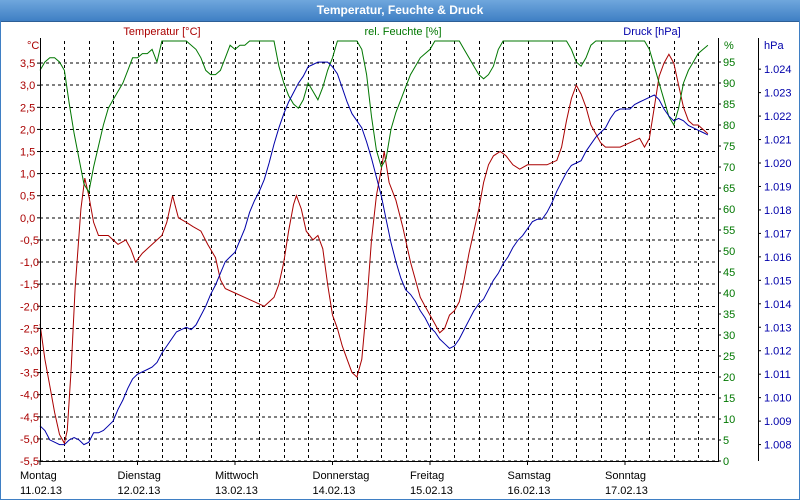 Image resolution: width=800 pixels, height=500 pixels. What do you see at coordinates (651, 32) in the screenshot?
I see `pressure-axis-title: Druck [hPa]` at bounding box center [651, 32].